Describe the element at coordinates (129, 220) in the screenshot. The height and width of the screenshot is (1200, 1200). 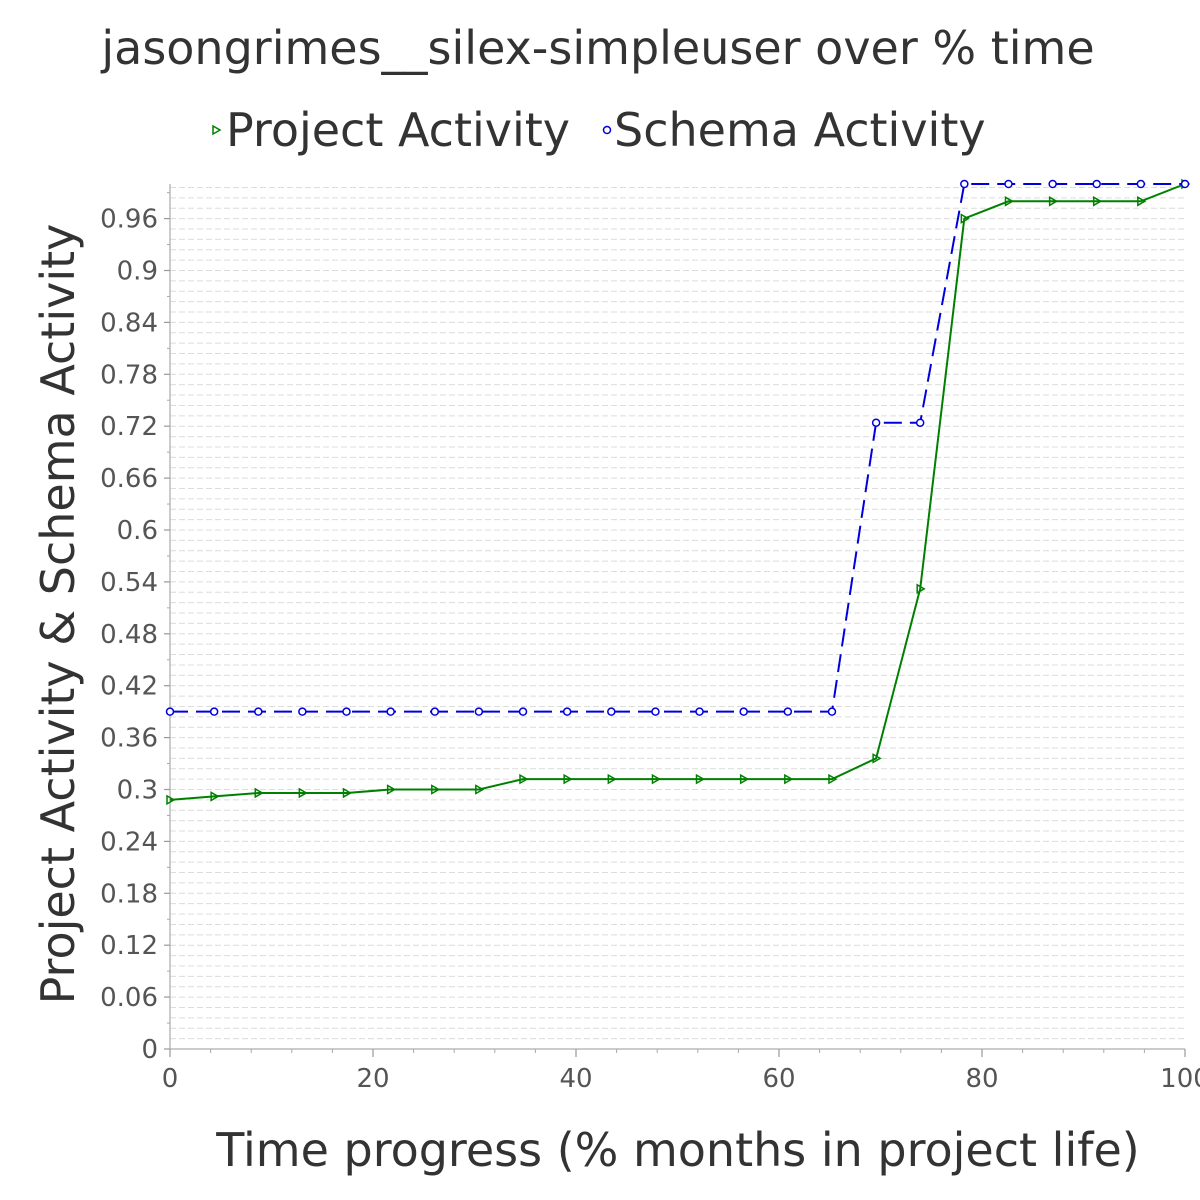
I see `y-tick-label: 0.96` at that location.